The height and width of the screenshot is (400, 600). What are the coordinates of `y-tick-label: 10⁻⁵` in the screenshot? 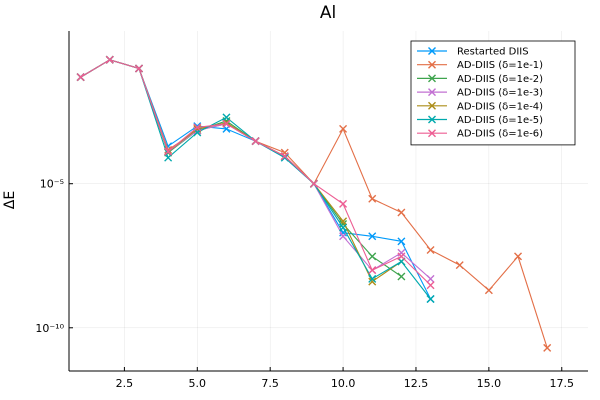 It's located at (52, 184).